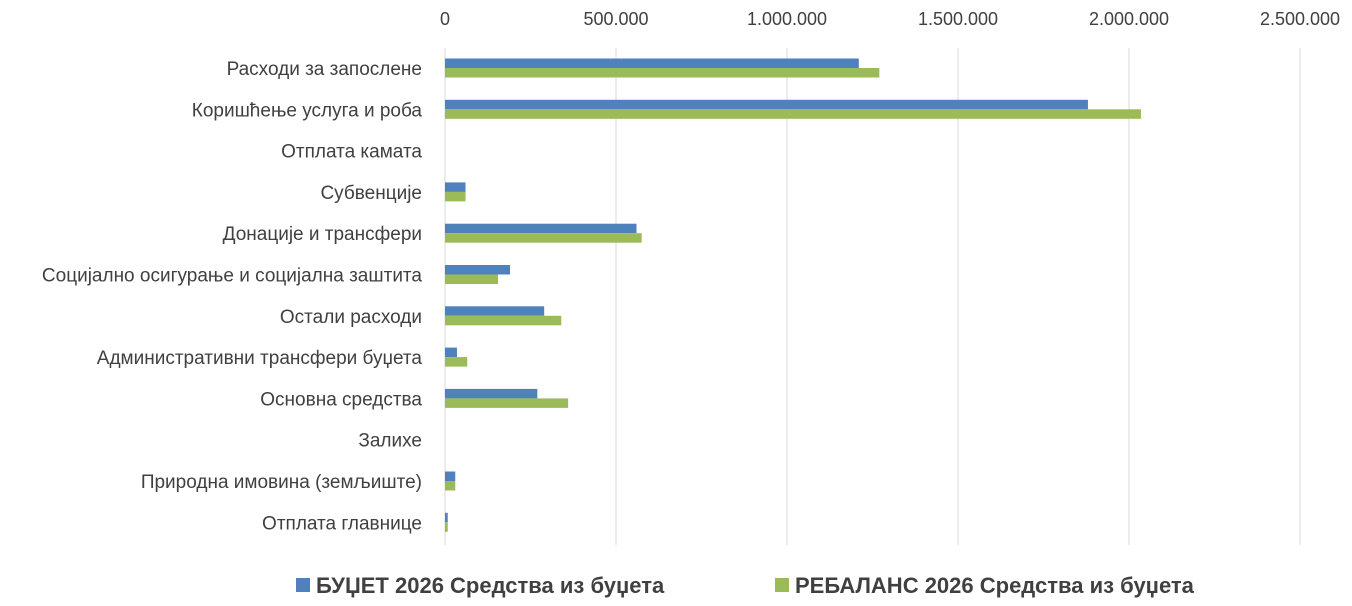  Describe the element at coordinates (958, 19) in the screenshot. I see `x-tick-label: 1.500.000` at that location.